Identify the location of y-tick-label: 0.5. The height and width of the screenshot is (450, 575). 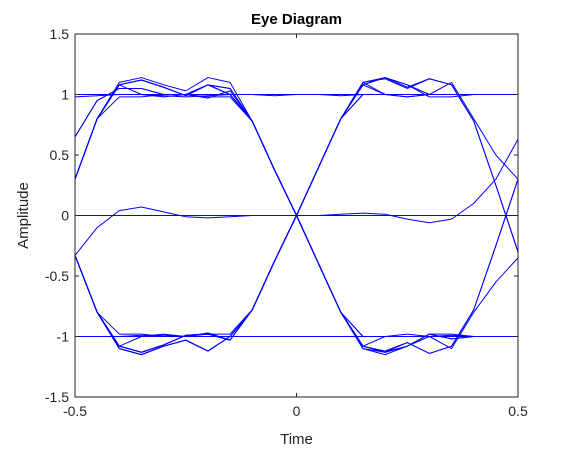
(60, 155).